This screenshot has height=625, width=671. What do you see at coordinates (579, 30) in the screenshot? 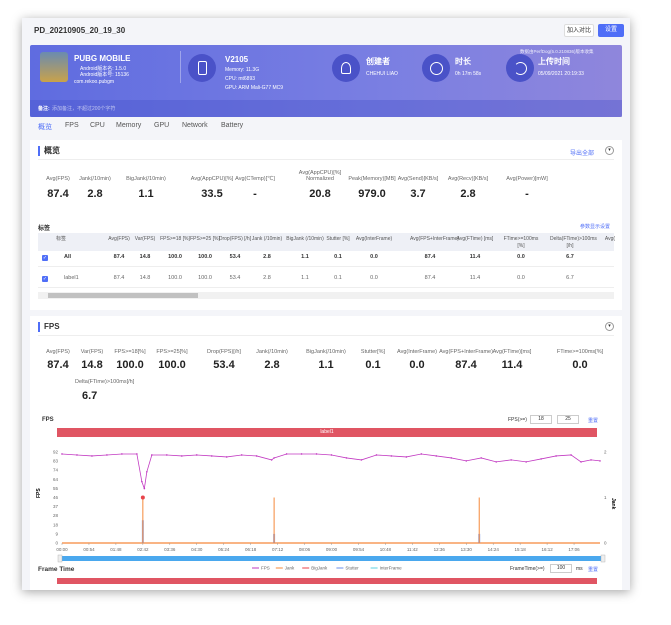
I see `compare-button: 加入对比` at bounding box center [579, 30].